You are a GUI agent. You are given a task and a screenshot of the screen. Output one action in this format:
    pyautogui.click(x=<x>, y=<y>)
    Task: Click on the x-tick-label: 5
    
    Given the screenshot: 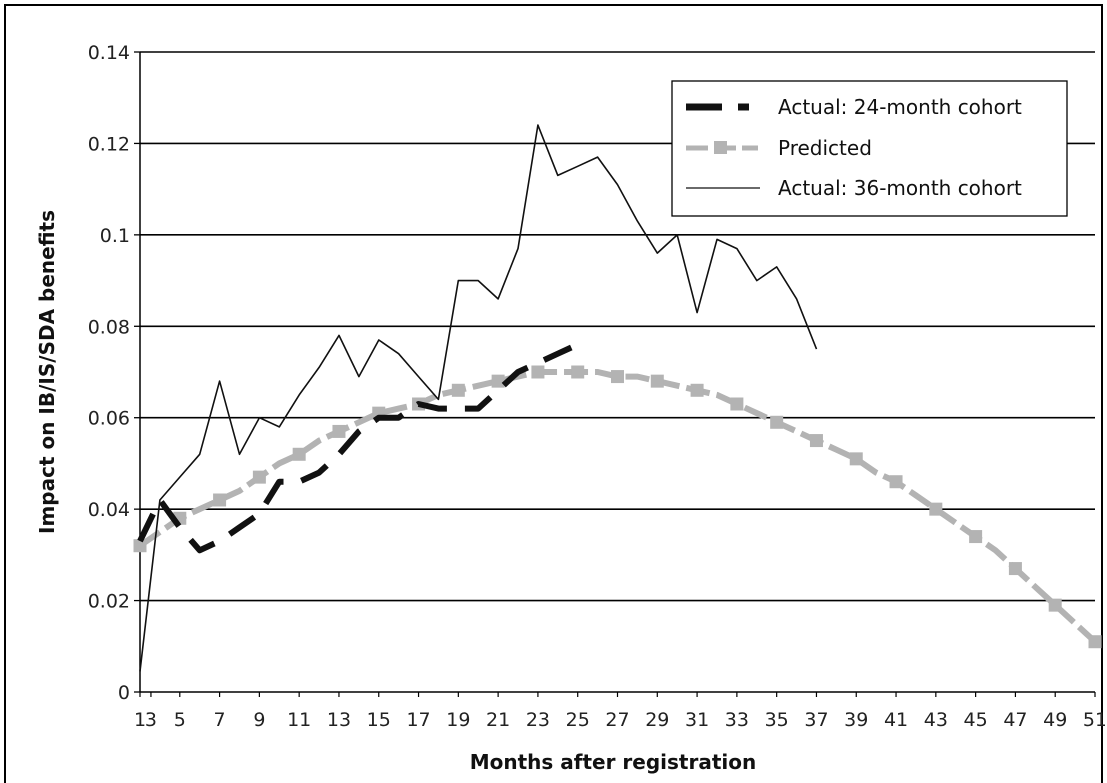 What is the action you would take?
    pyautogui.click(x=180, y=720)
    